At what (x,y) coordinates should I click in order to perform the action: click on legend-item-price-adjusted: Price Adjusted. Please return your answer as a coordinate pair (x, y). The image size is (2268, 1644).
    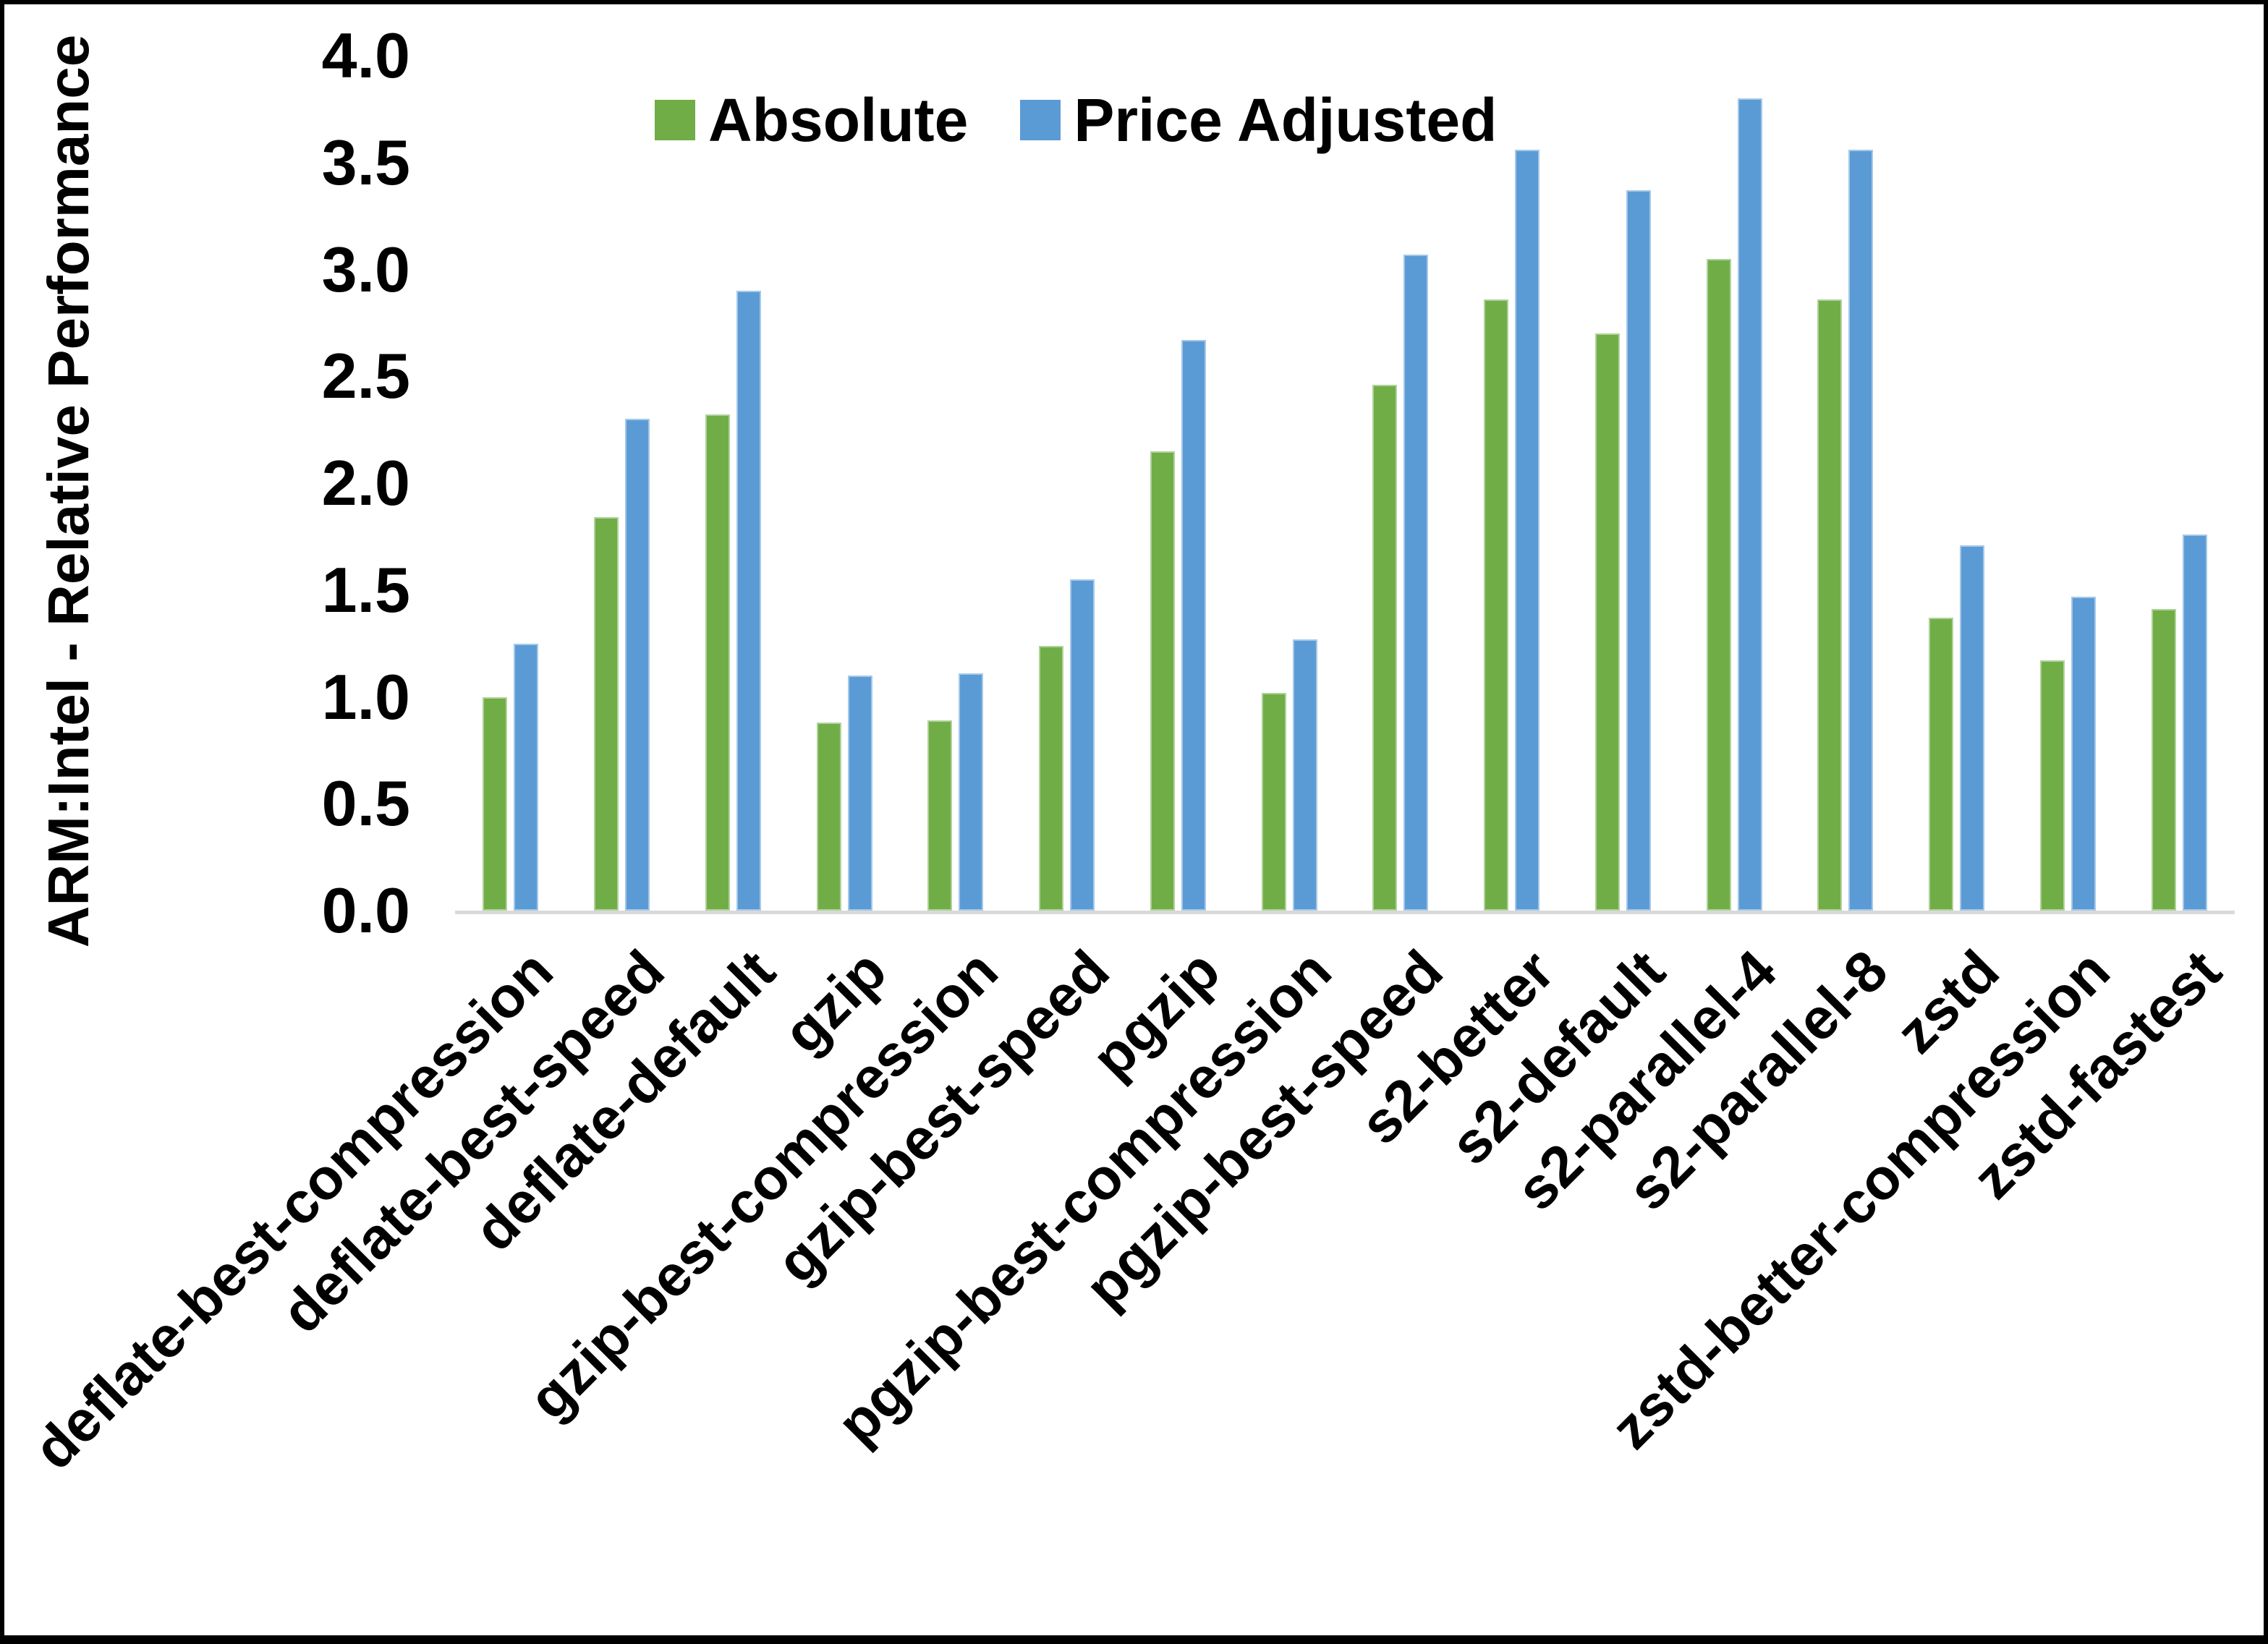
    Looking at the image, I should click on (1258, 120).